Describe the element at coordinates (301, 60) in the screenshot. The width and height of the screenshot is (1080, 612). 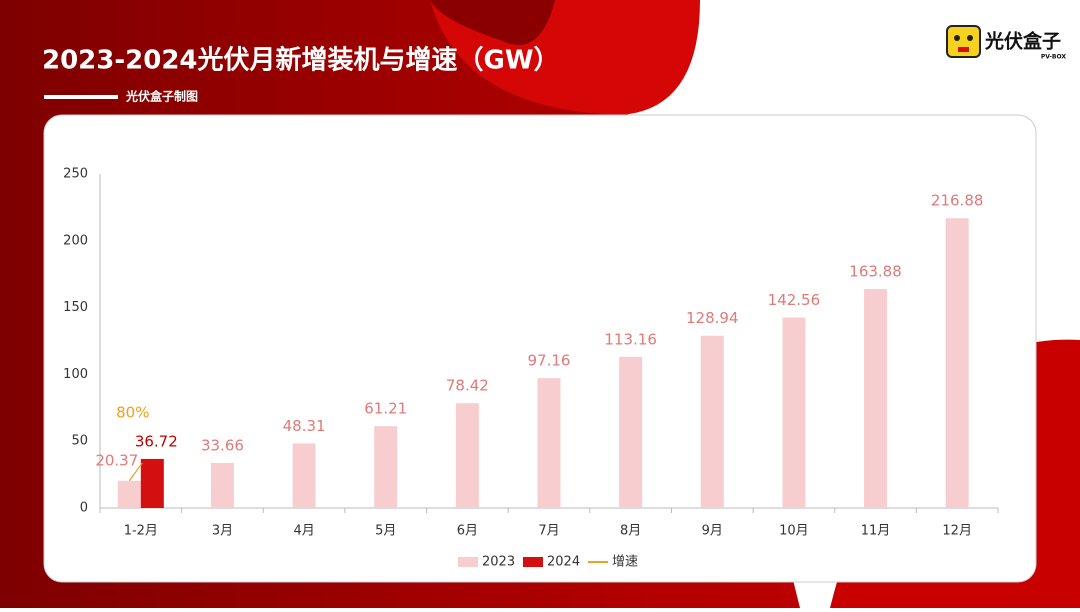
I see `title: 2023-2024光伏月新增装机与增速（GW）` at that location.